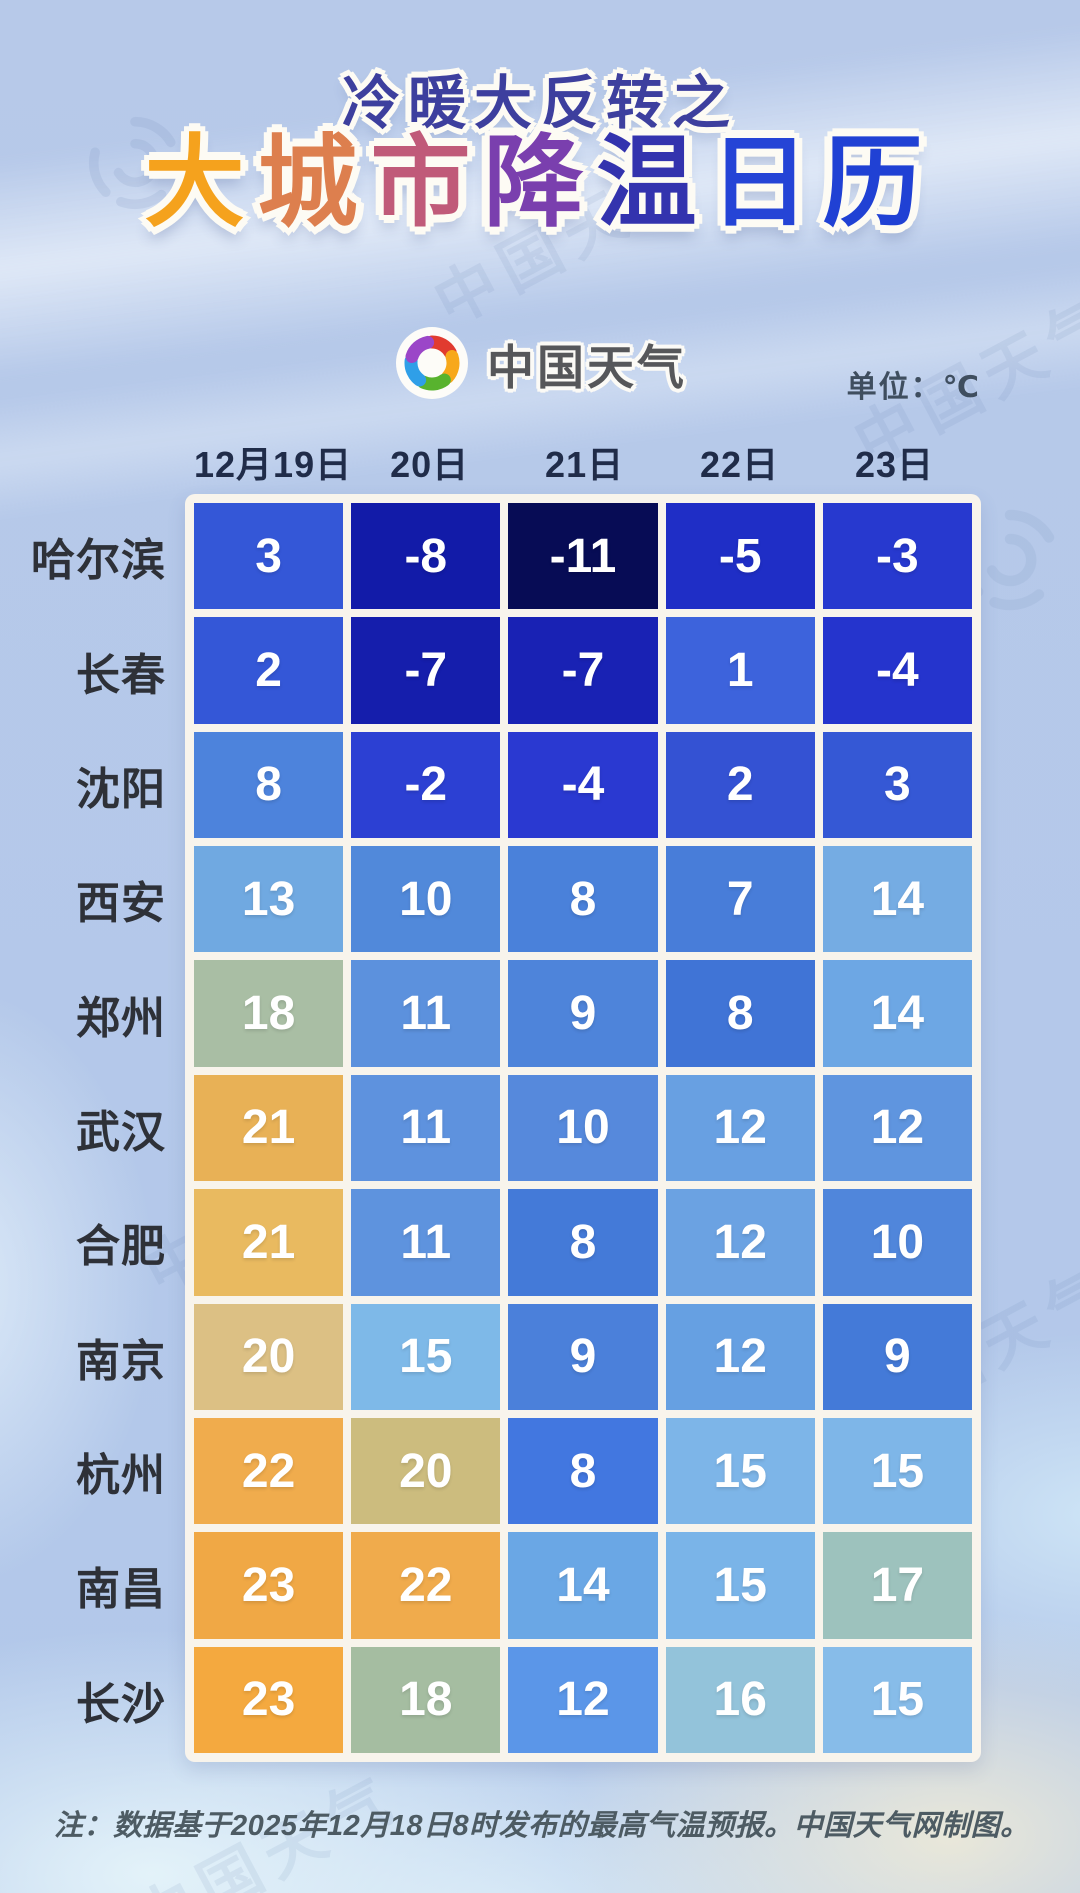  Describe the element at coordinates (426, 785) in the screenshot. I see `temp-cell: -2` at that location.